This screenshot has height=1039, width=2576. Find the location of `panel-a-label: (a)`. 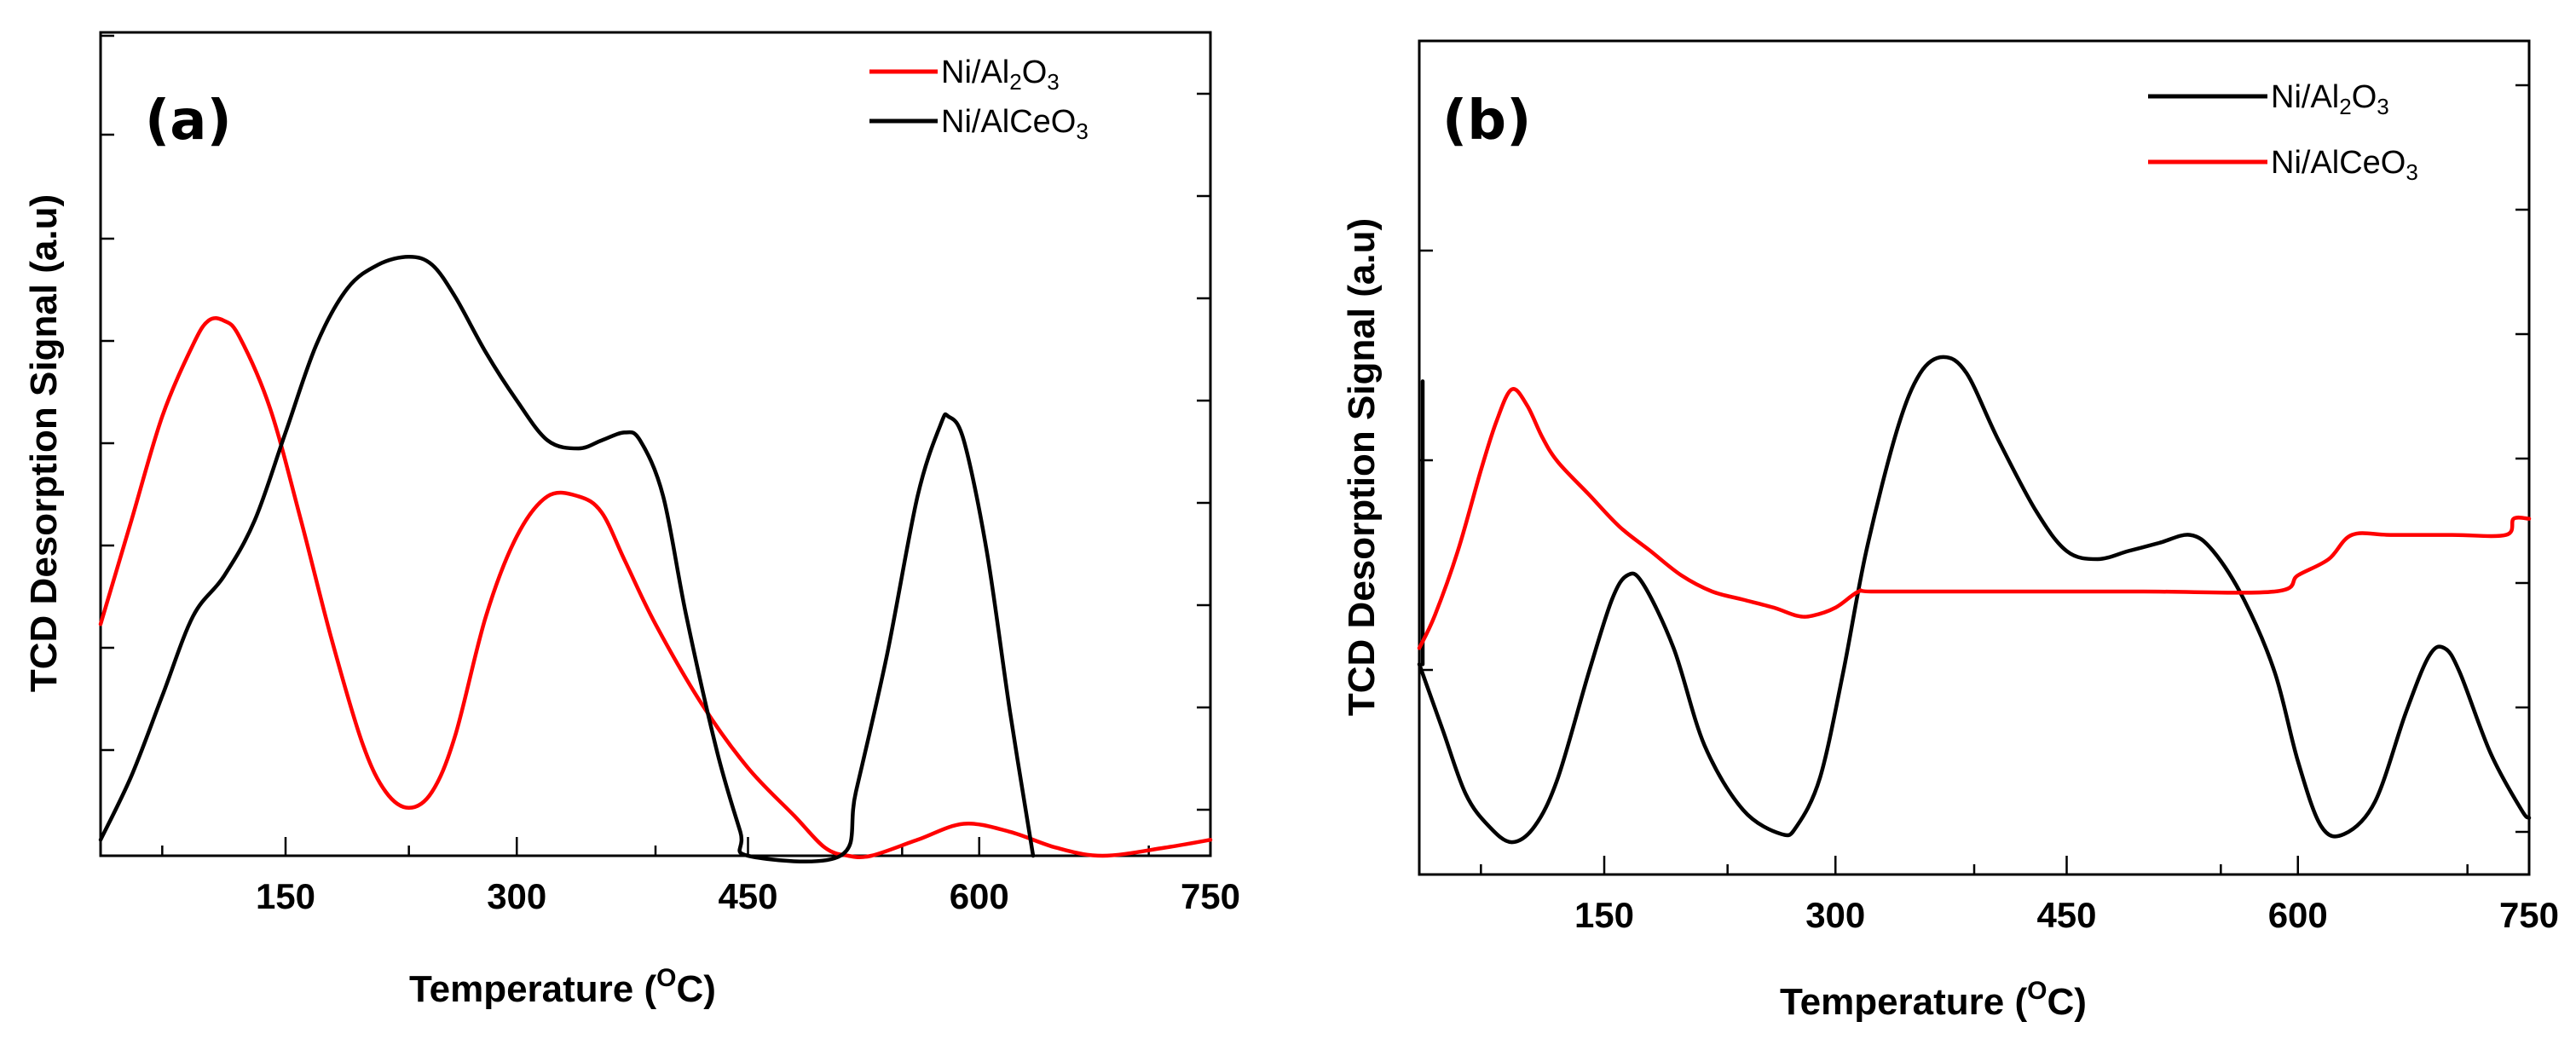

panel-a-label: (a) is located at coordinates (188, 121).